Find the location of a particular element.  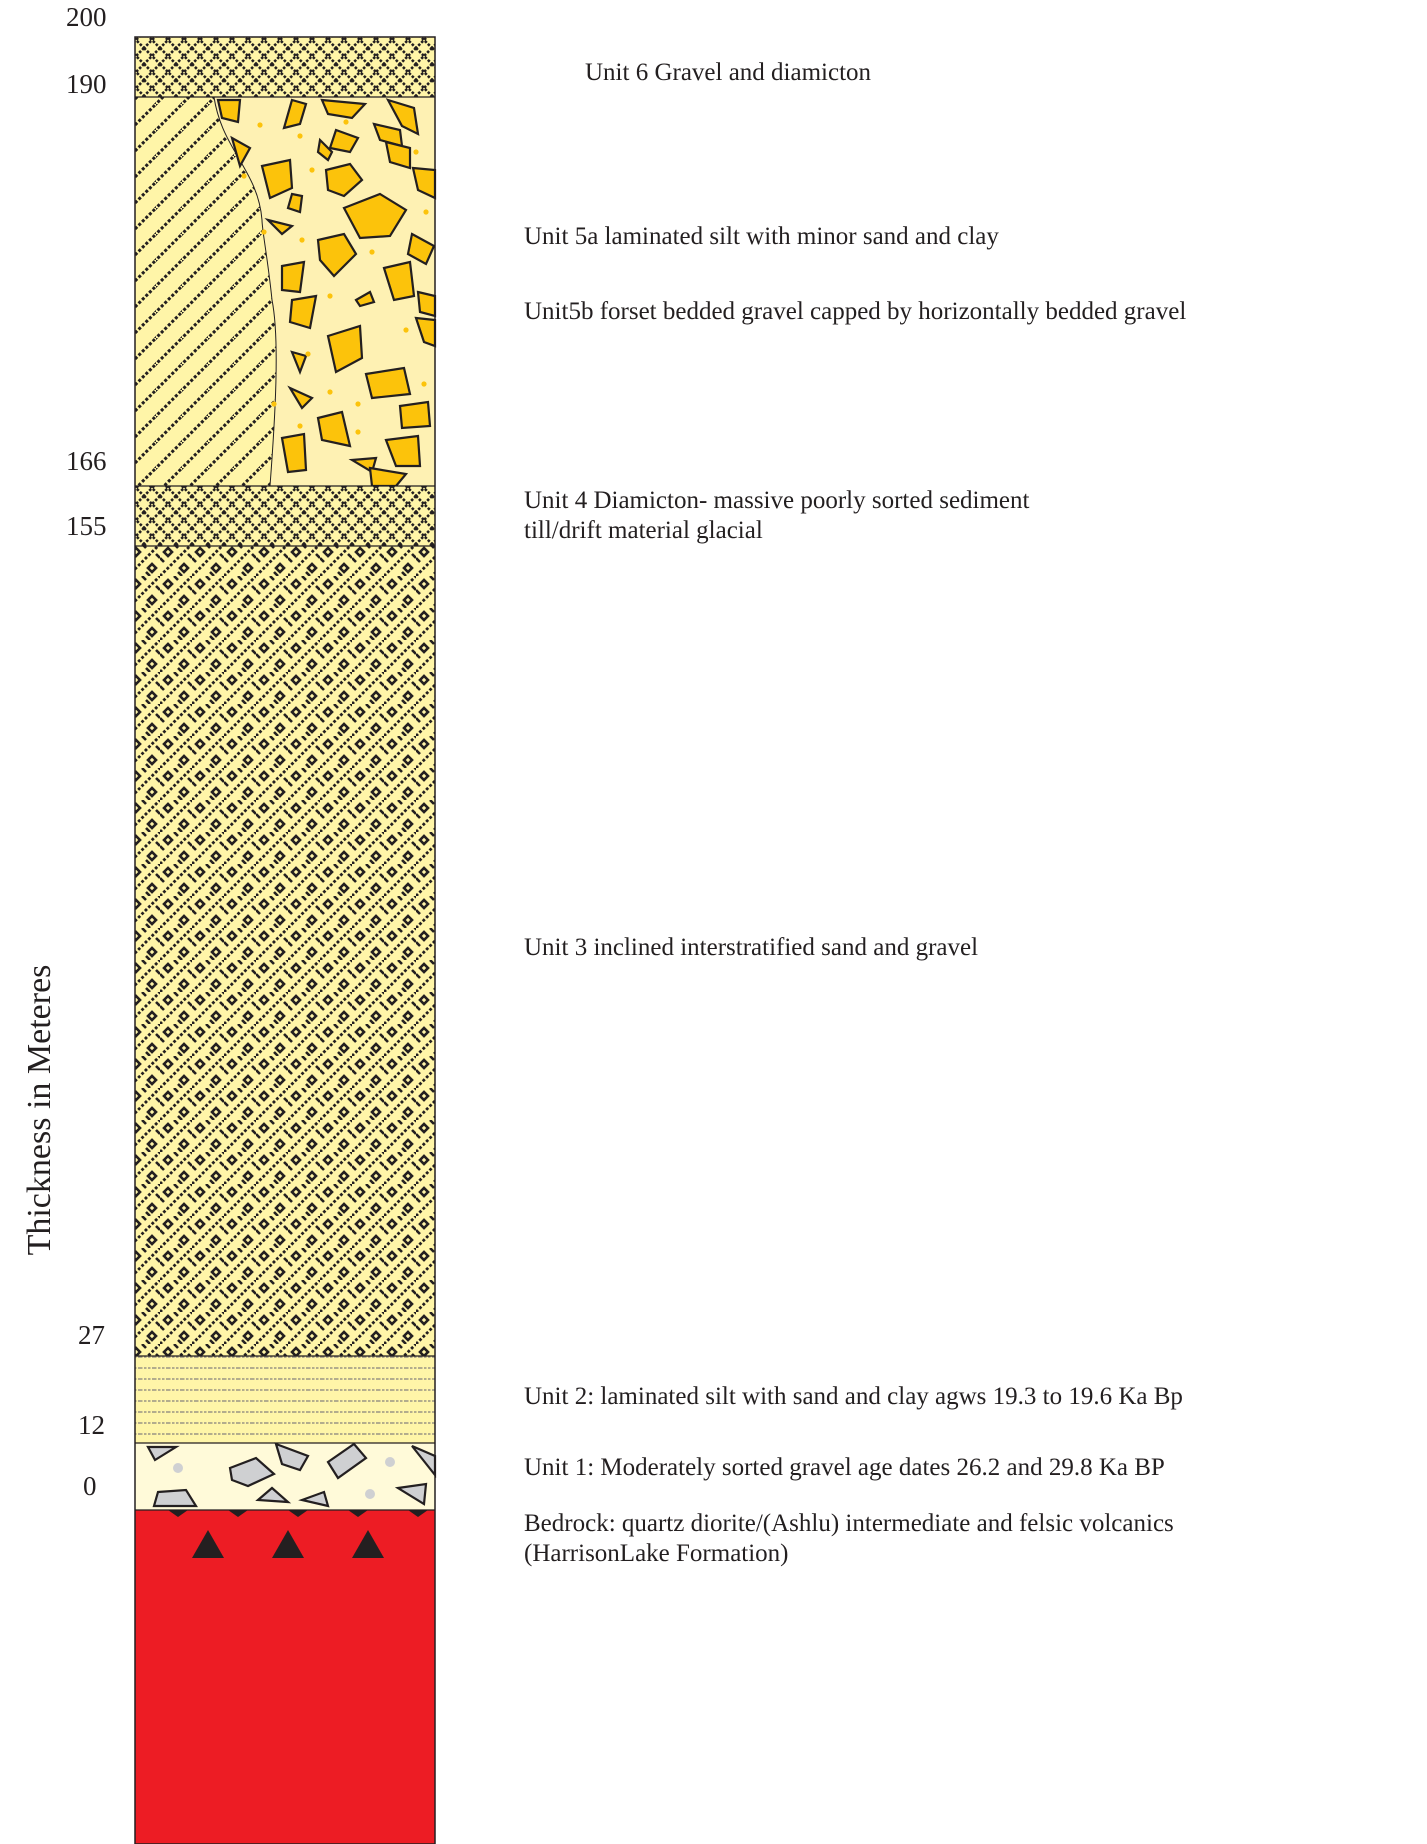

tick-label-12: 12 is located at coordinates (91, 1425).